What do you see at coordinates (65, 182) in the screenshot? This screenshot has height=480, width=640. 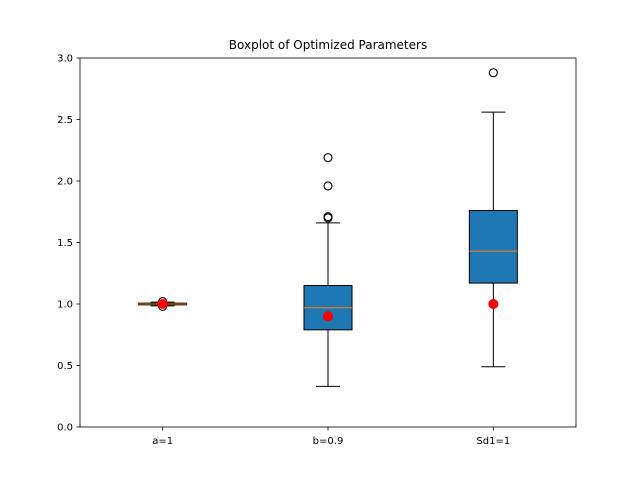 I see `y-tick-label: 2.0` at bounding box center [65, 182].